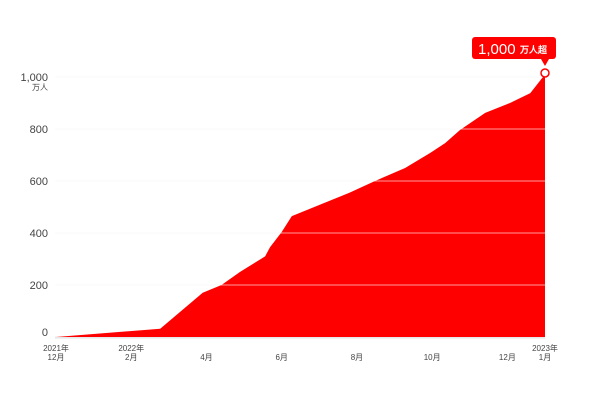 The height and width of the screenshot is (400, 600). I want to click on y-tick-label: 600, so click(39, 182).